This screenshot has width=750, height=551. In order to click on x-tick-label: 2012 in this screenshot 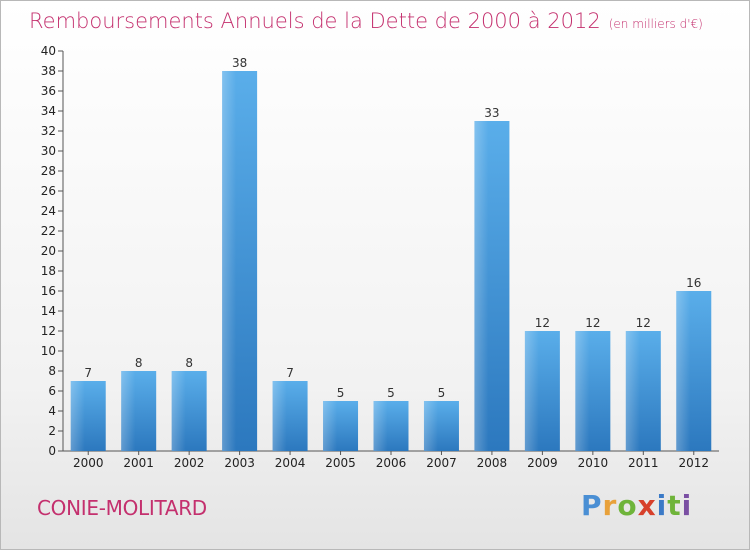, I will do `click(693, 463)`.